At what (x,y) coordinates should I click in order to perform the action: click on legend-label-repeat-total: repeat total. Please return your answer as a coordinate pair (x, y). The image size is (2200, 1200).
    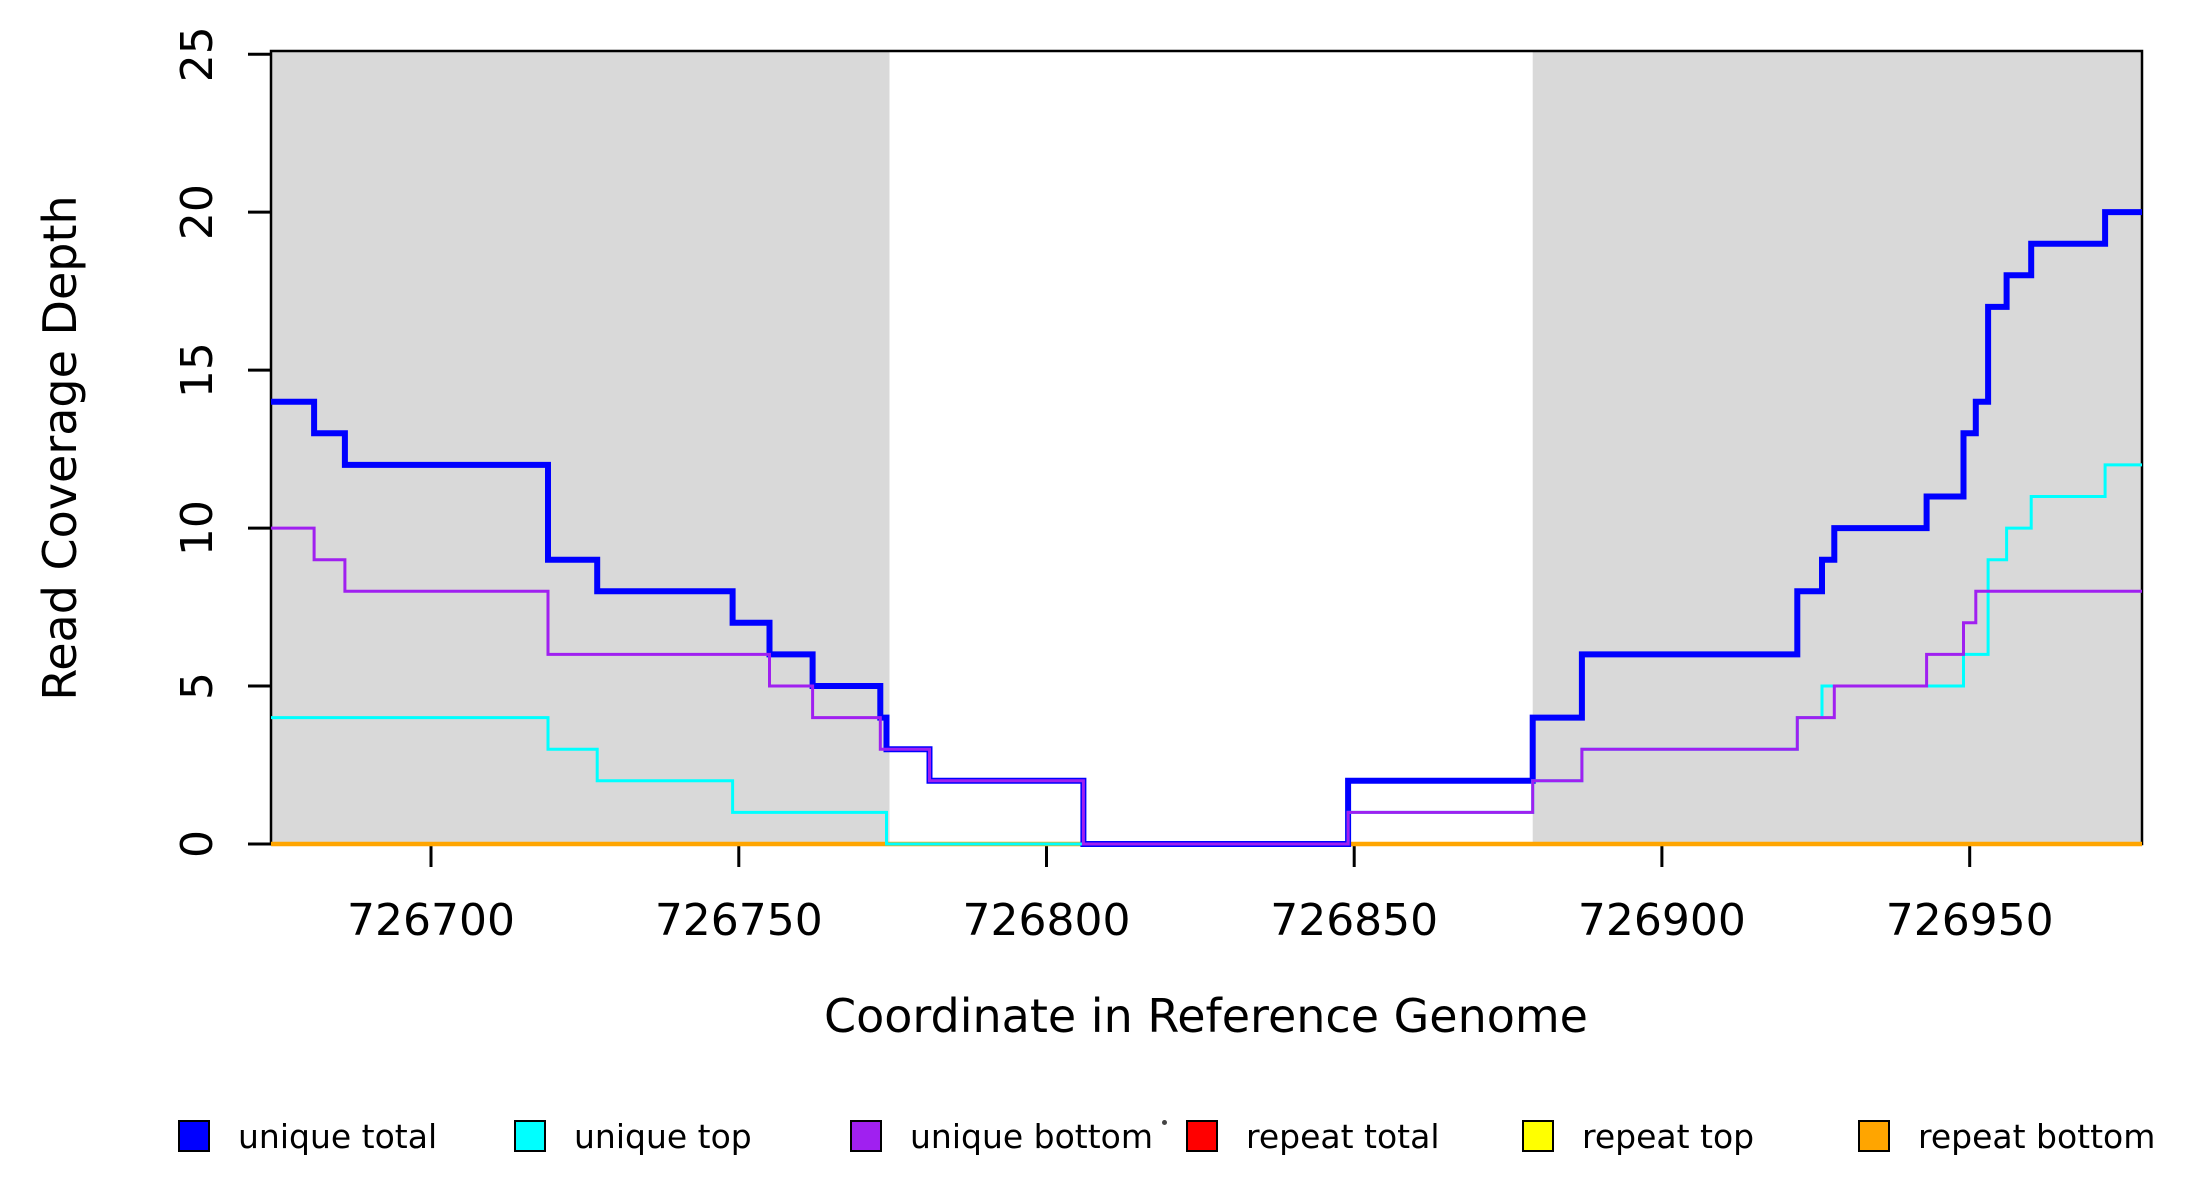
    Looking at the image, I should click on (1343, 1136).